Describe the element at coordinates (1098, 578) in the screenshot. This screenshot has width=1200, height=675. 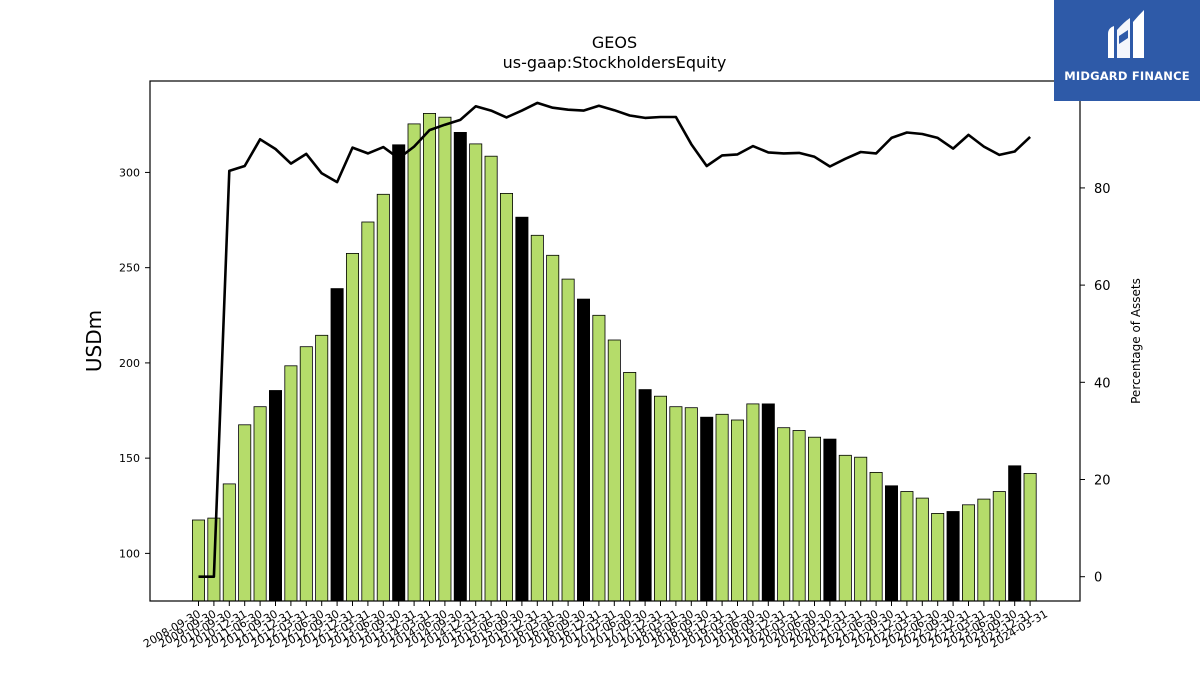
I see `y2-tick-label-0: 0` at that location.